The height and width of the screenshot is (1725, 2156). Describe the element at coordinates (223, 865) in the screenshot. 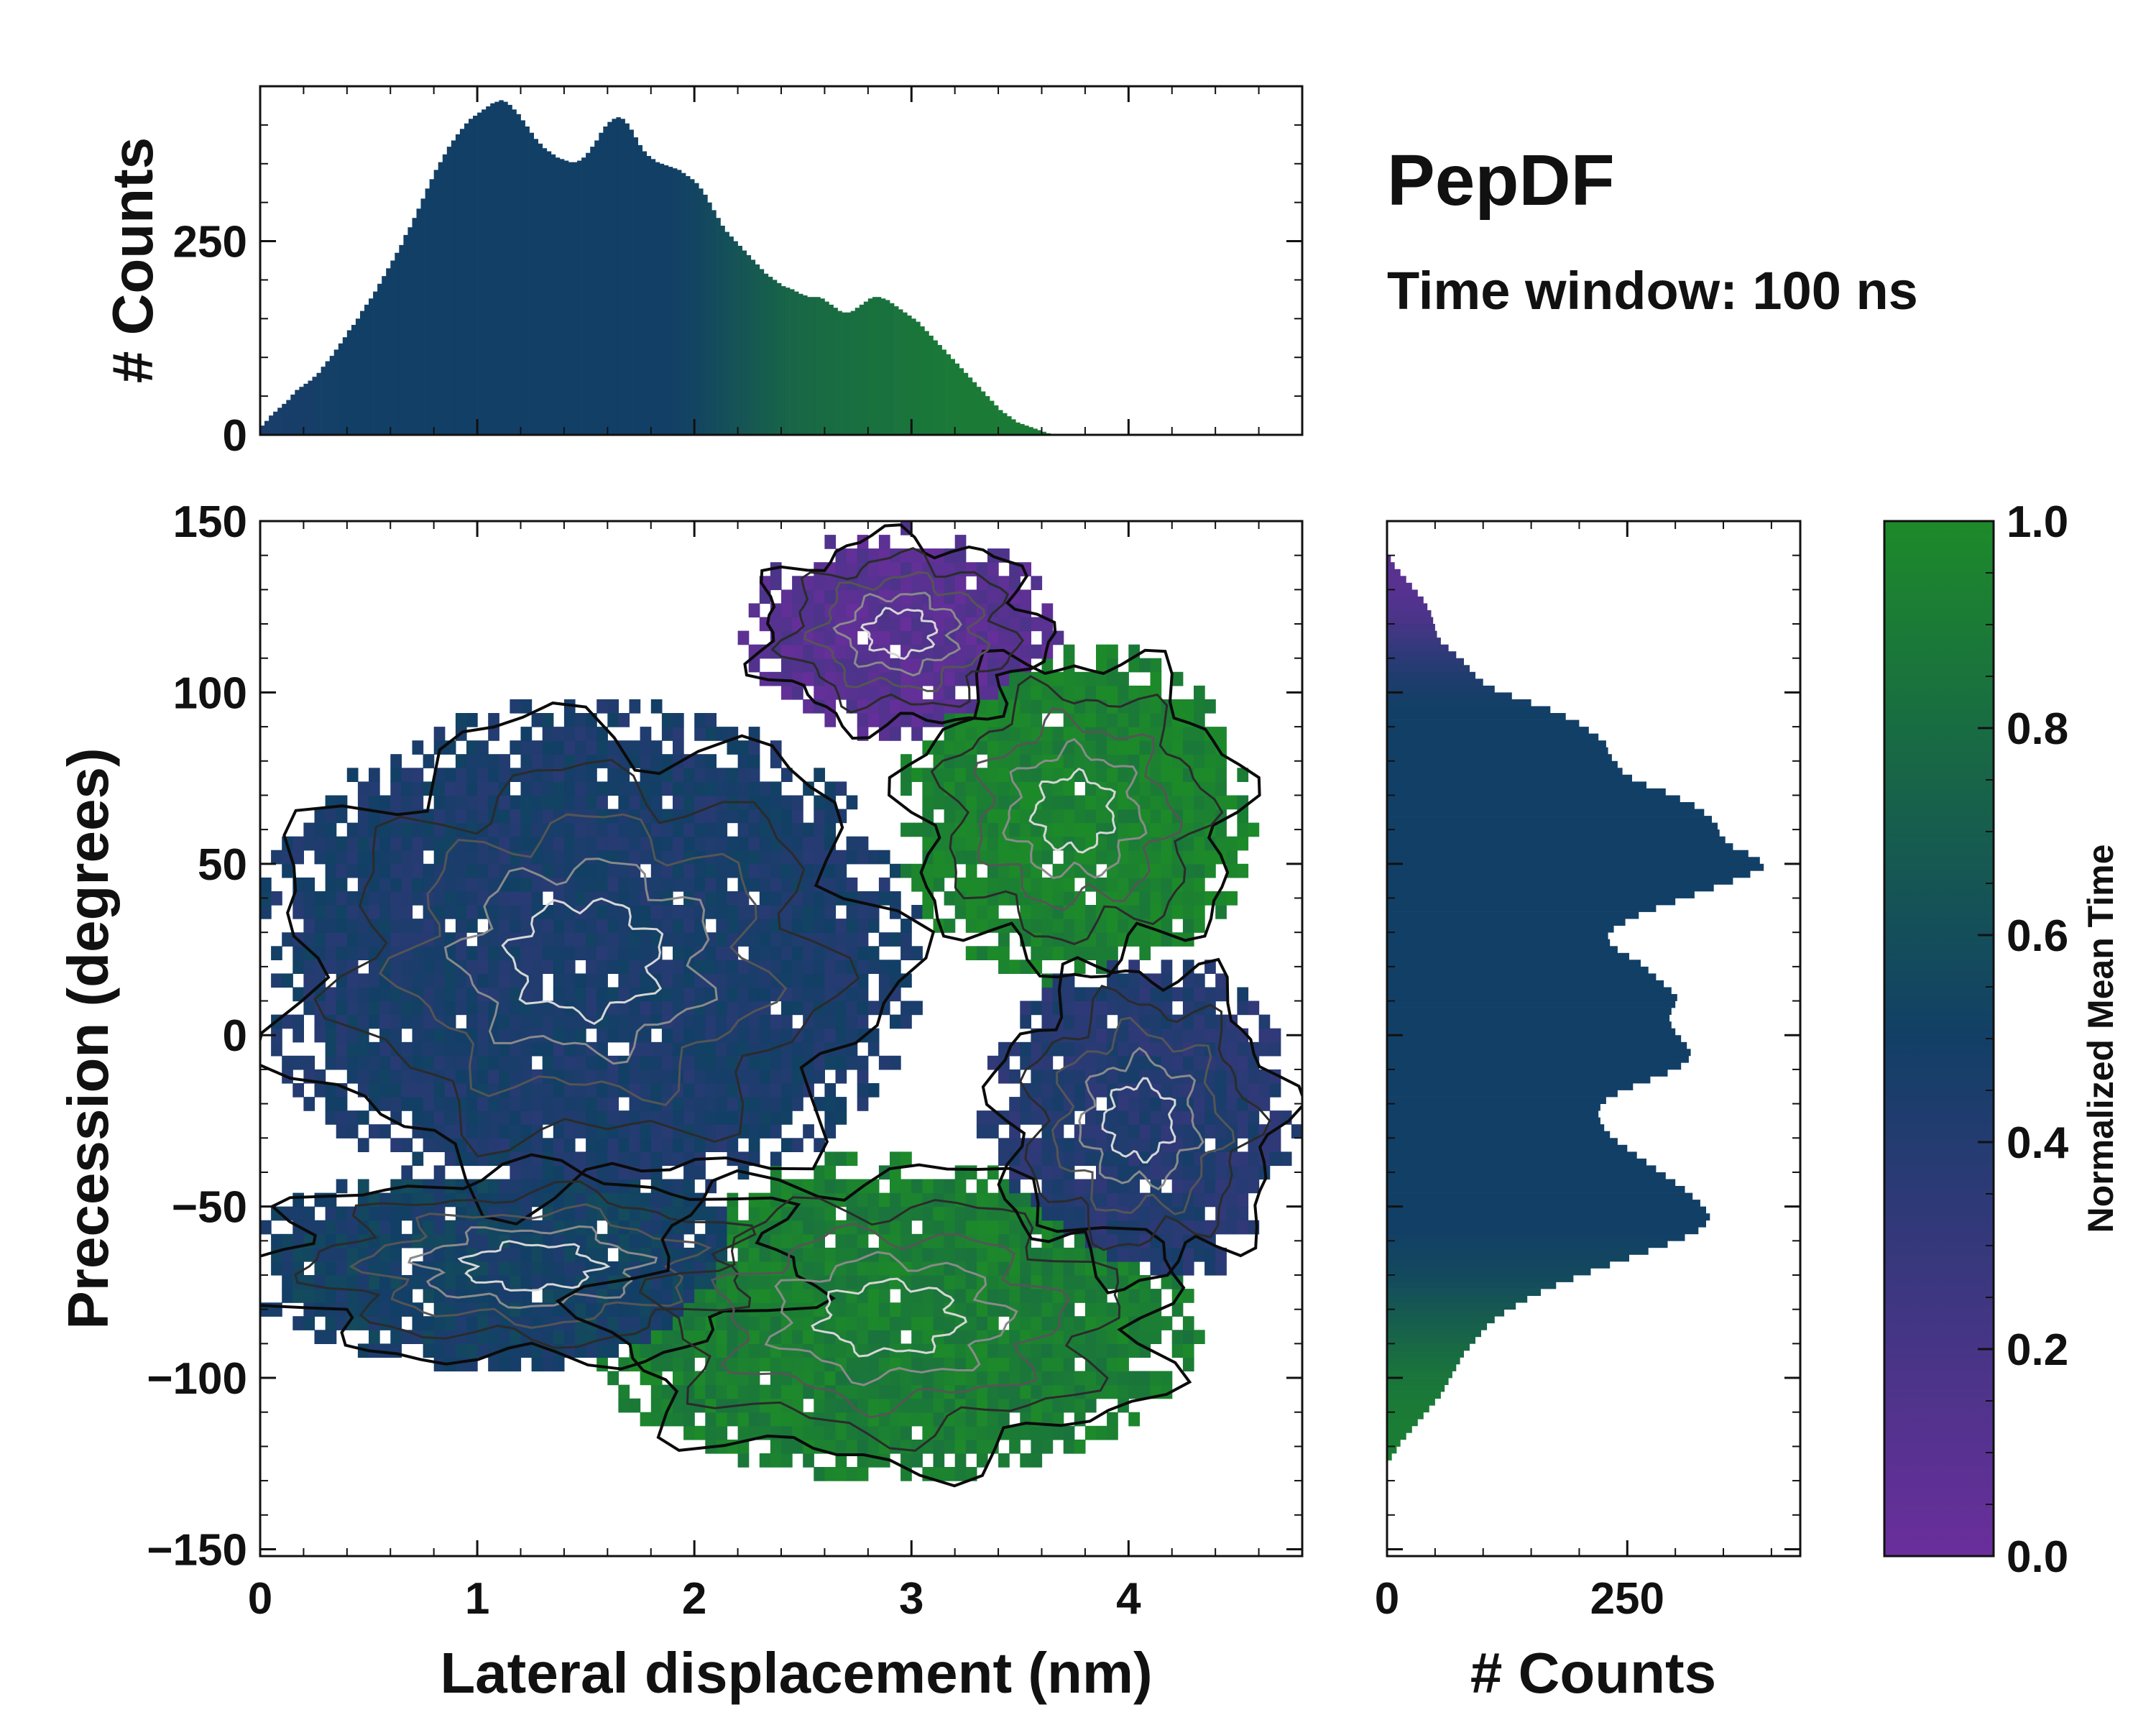

I see `y-tick-label: 50` at that location.